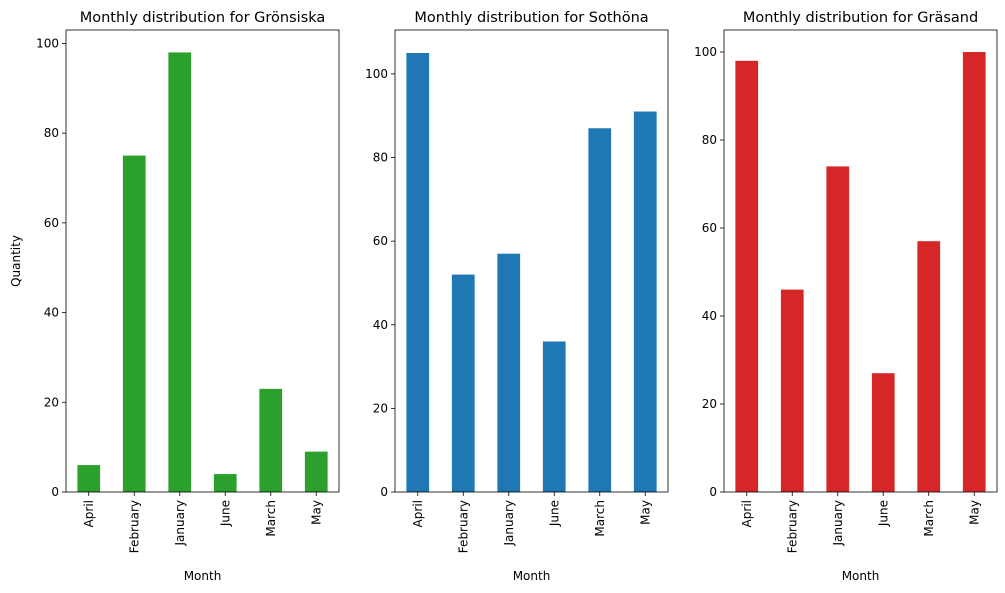 The height and width of the screenshot is (593, 1005). Describe the element at coordinates (531, 18) in the screenshot. I see `chart-title: Monthly distribution for Sothöna` at that location.